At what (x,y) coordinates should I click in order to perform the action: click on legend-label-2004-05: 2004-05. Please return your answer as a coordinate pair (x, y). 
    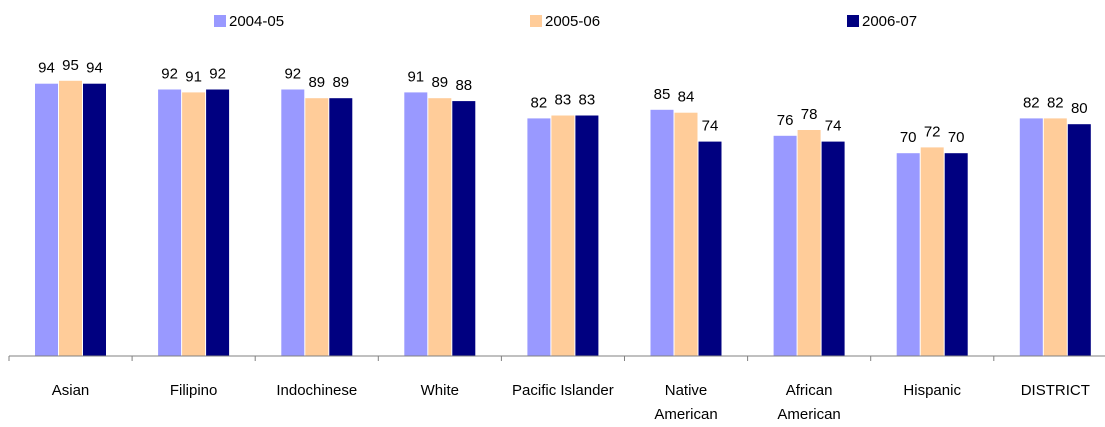
    Looking at the image, I should click on (256, 21).